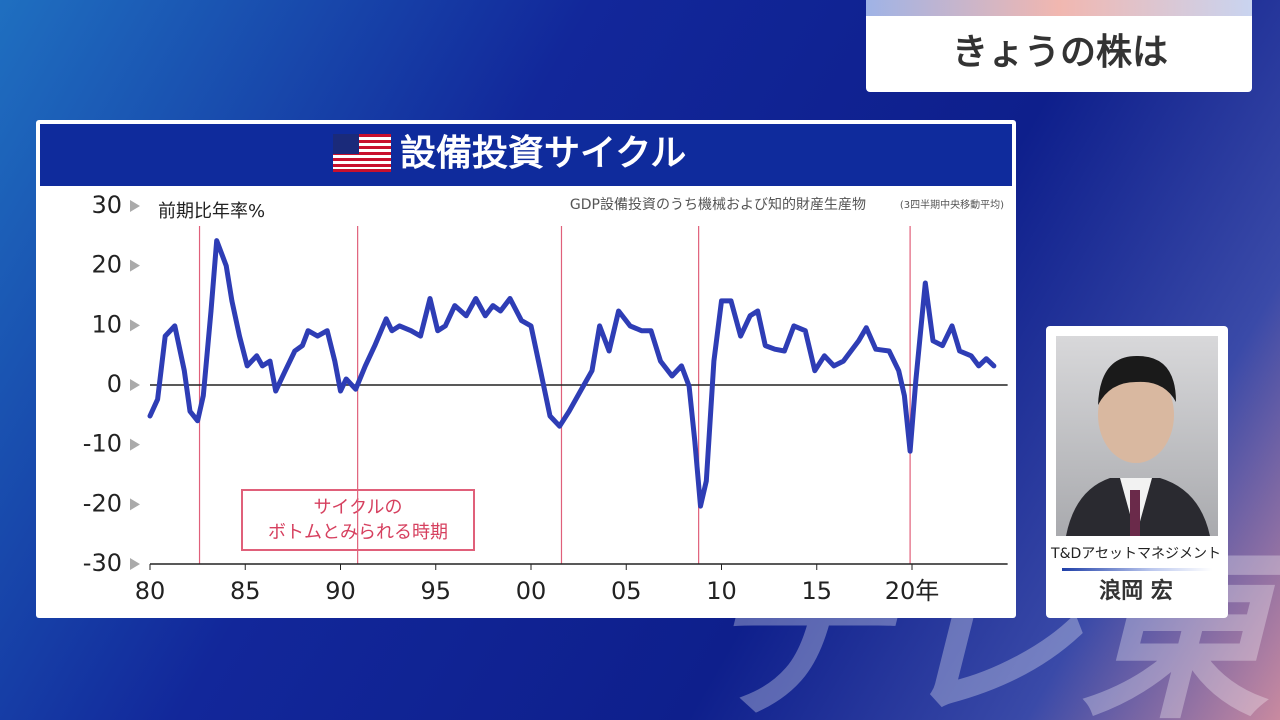 This screenshot has width=1280, height=720. Describe the element at coordinates (626, 591) in the screenshot. I see `x-tick-label: 05` at that location.